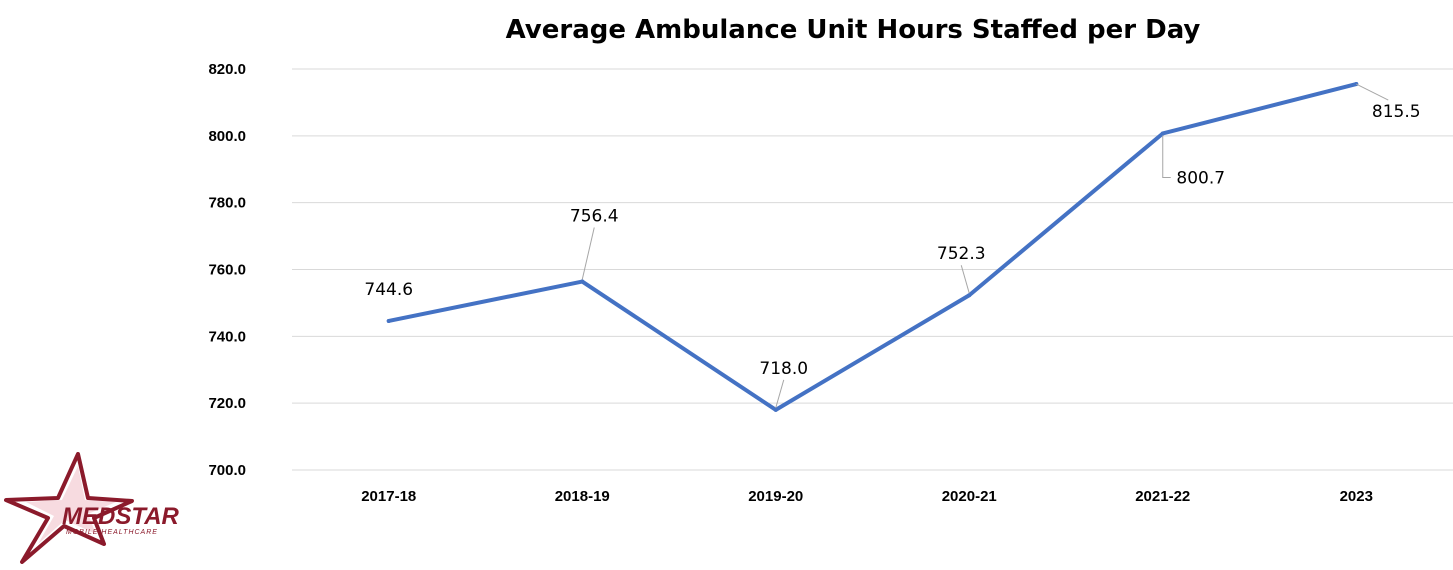 This screenshot has width=1453, height=570. I want to click on logo-tagline: MOBILE HEALTHCARE, so click(112, 532).